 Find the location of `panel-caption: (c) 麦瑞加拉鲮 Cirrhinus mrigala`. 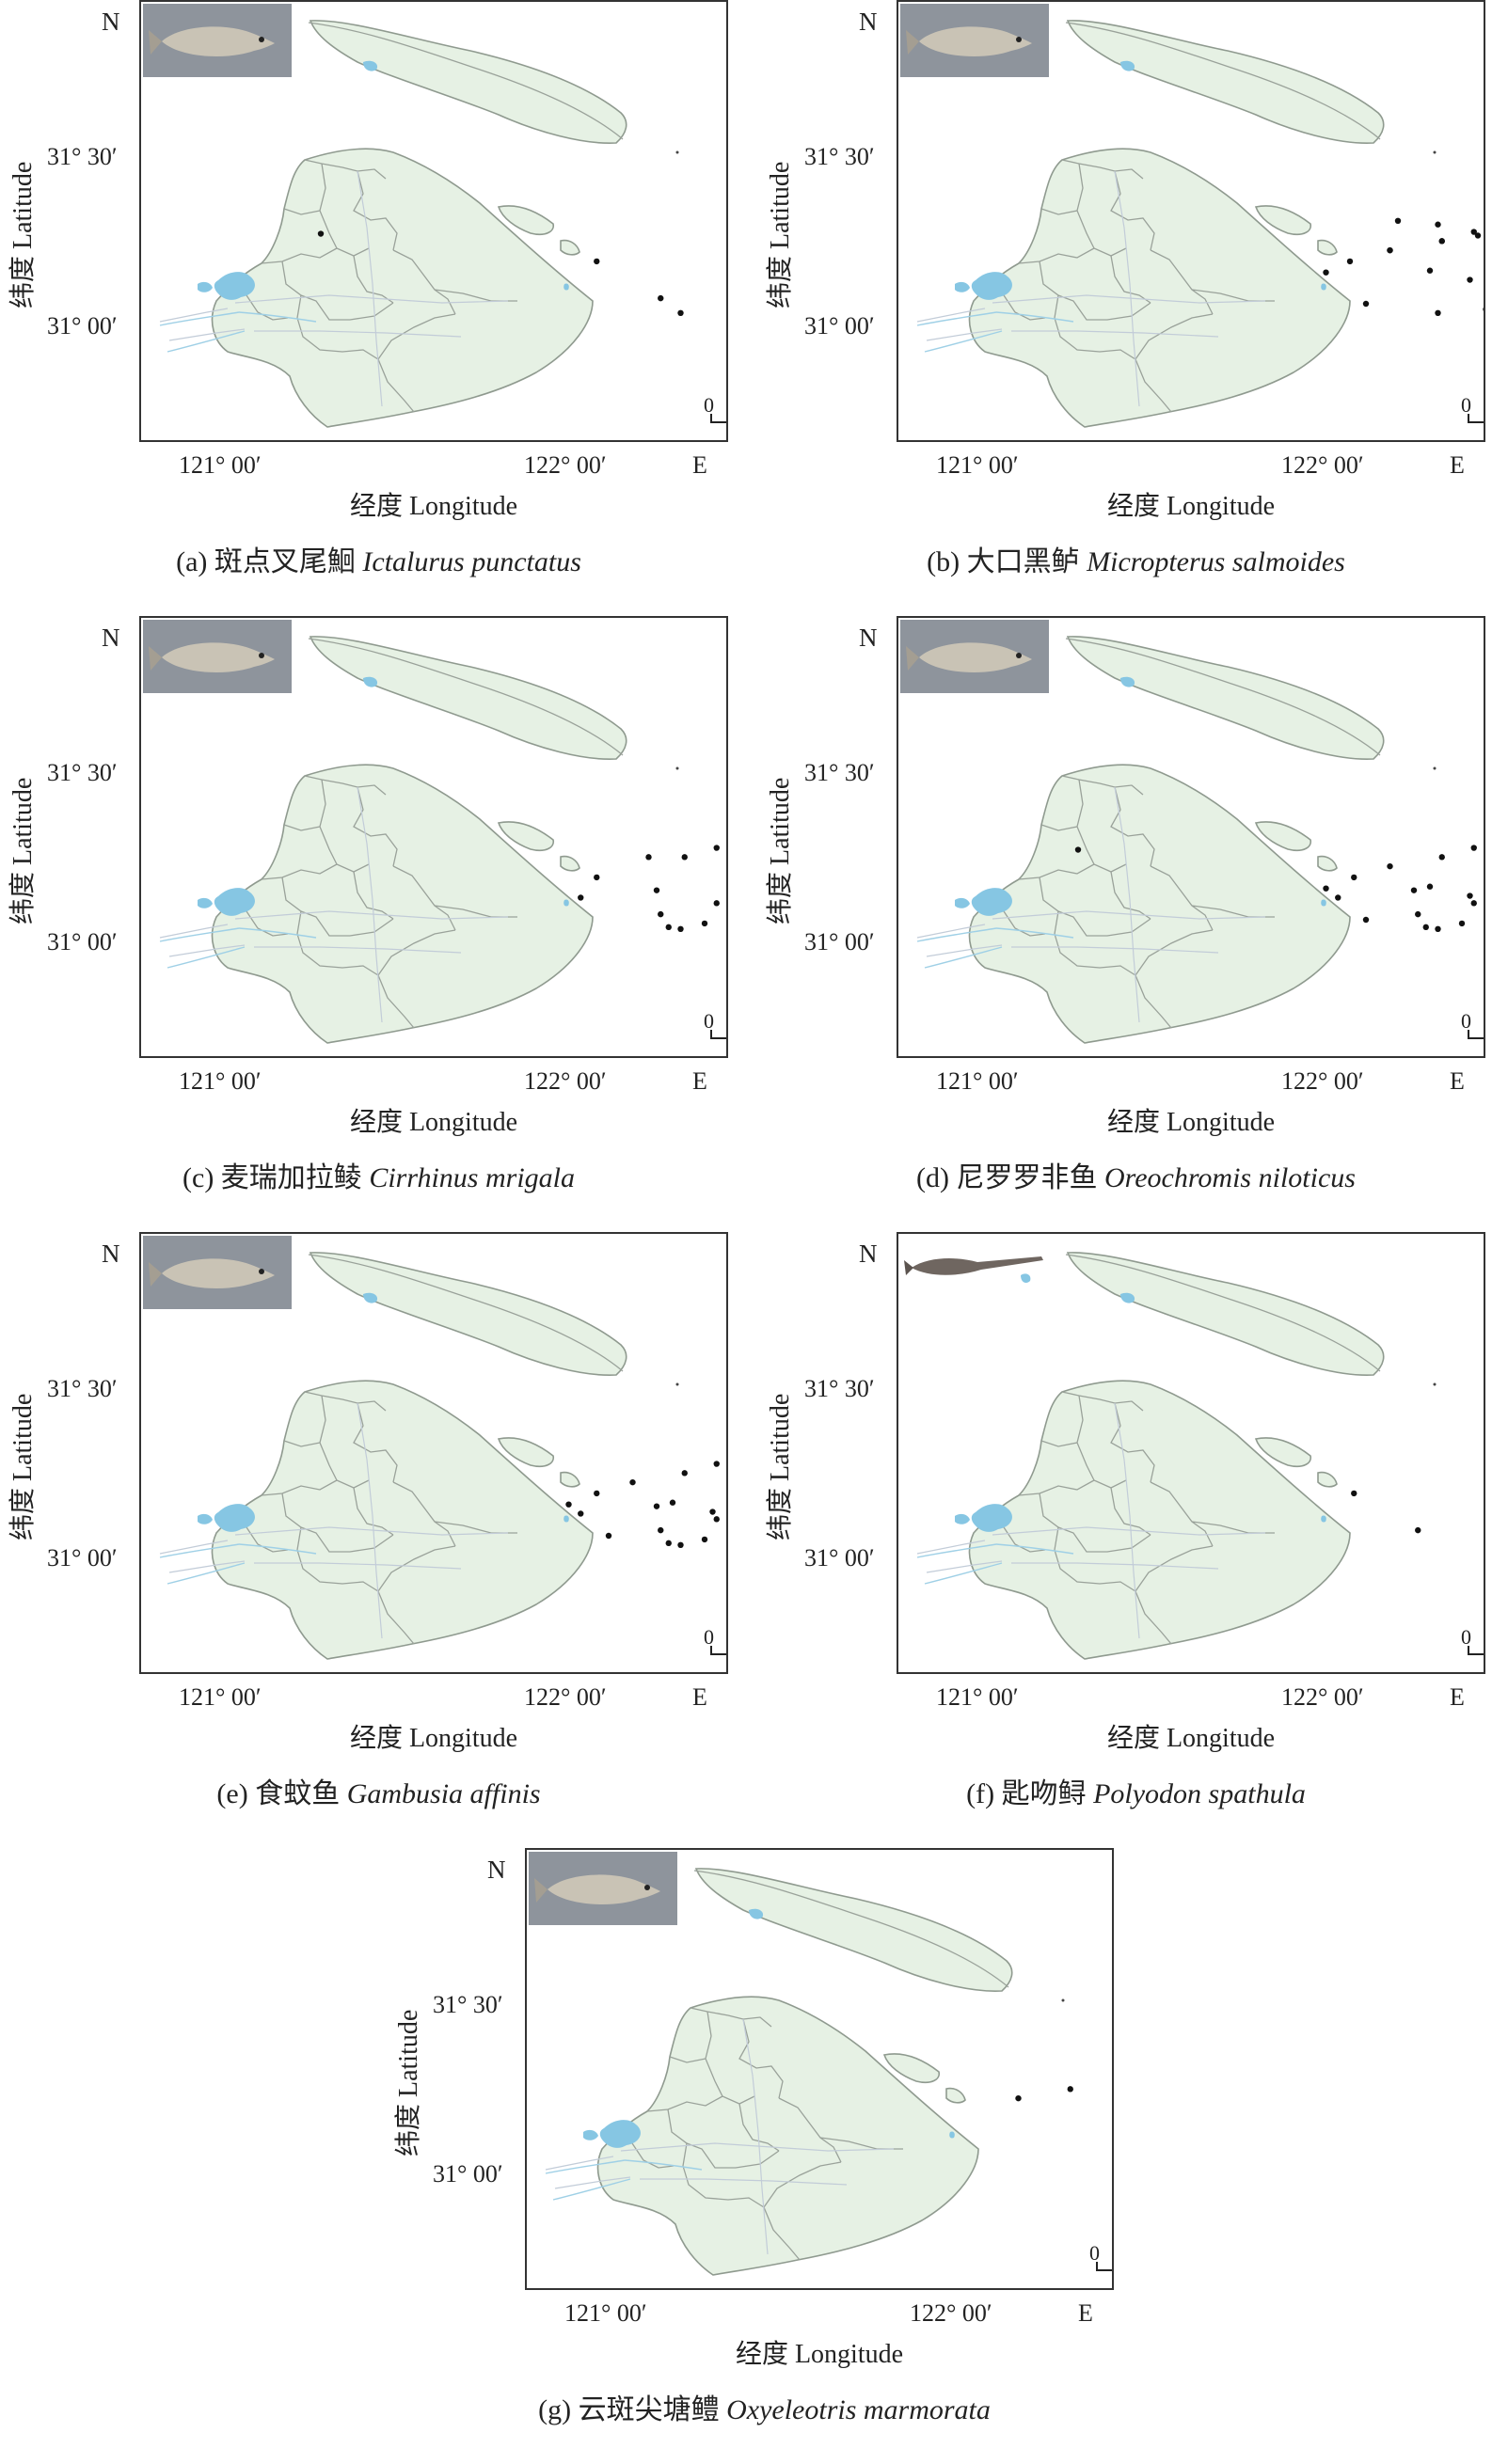

panel-caption: (c) 麦瑞加拉鲮 Cirrhinus mrigala is located at coordinates (378, 1174).